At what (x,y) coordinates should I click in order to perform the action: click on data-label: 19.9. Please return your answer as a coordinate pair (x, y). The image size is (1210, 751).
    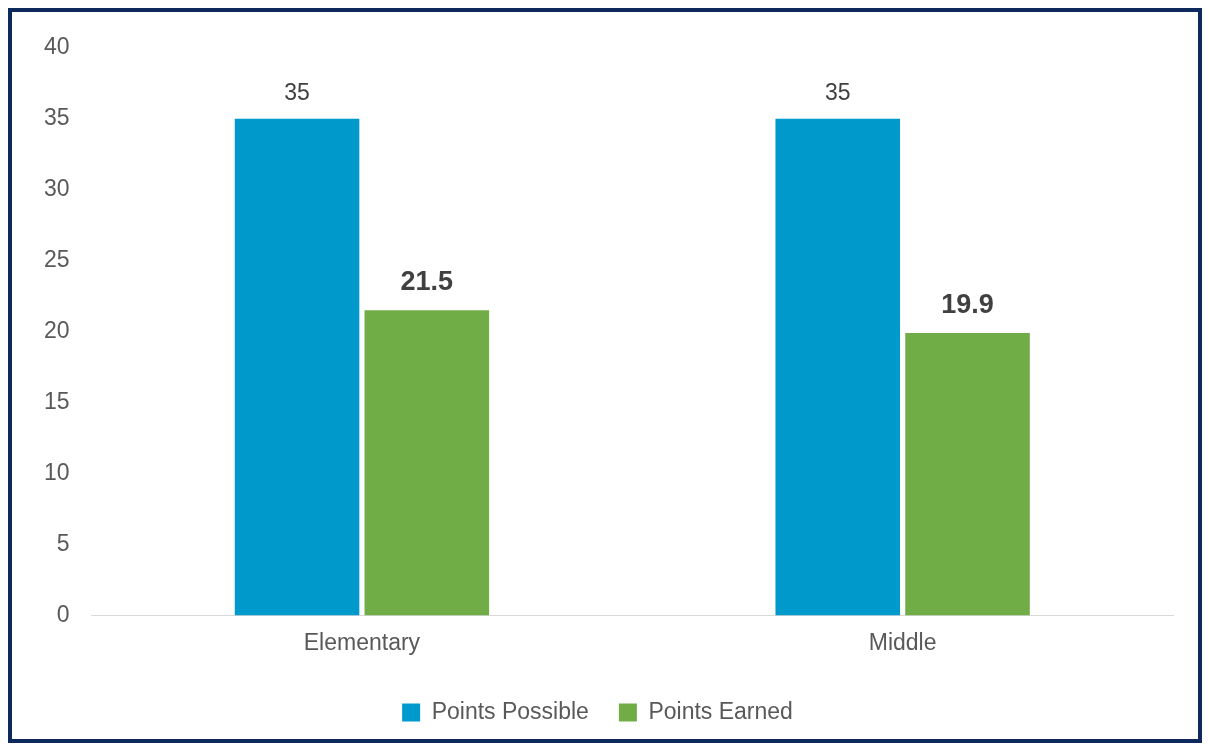
    Looking at the image, I should click on (967, 303).